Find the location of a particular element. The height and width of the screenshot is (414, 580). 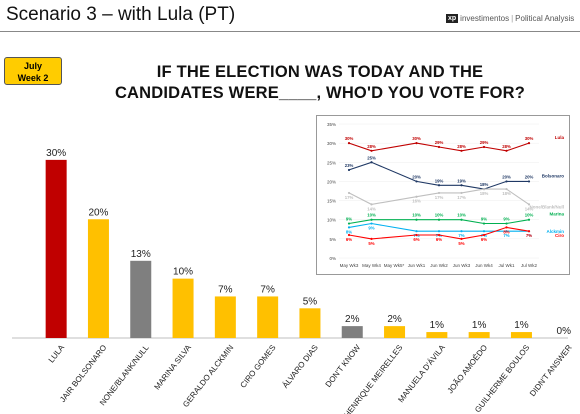

logo-name: investimentos is located at coordinates (485, 18).